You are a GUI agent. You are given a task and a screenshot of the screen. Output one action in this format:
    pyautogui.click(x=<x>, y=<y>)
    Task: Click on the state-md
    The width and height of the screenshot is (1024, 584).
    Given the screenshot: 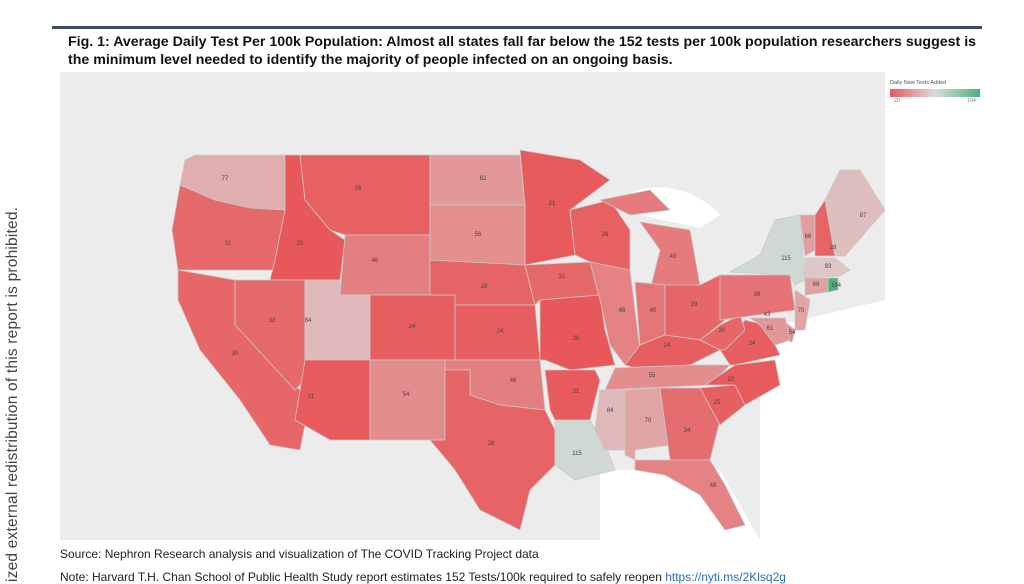 What is the action you would take?
    pyautogui.click(x=769, y=331)
    